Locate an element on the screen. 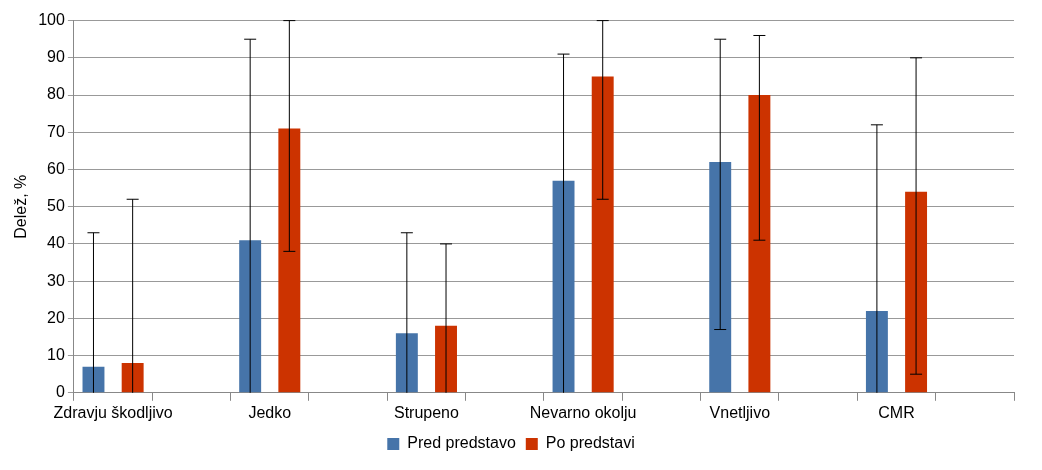 The image size is (1042, 470). x-tick-label: Zdravju škodljivo is located at coordinates (113, 412).